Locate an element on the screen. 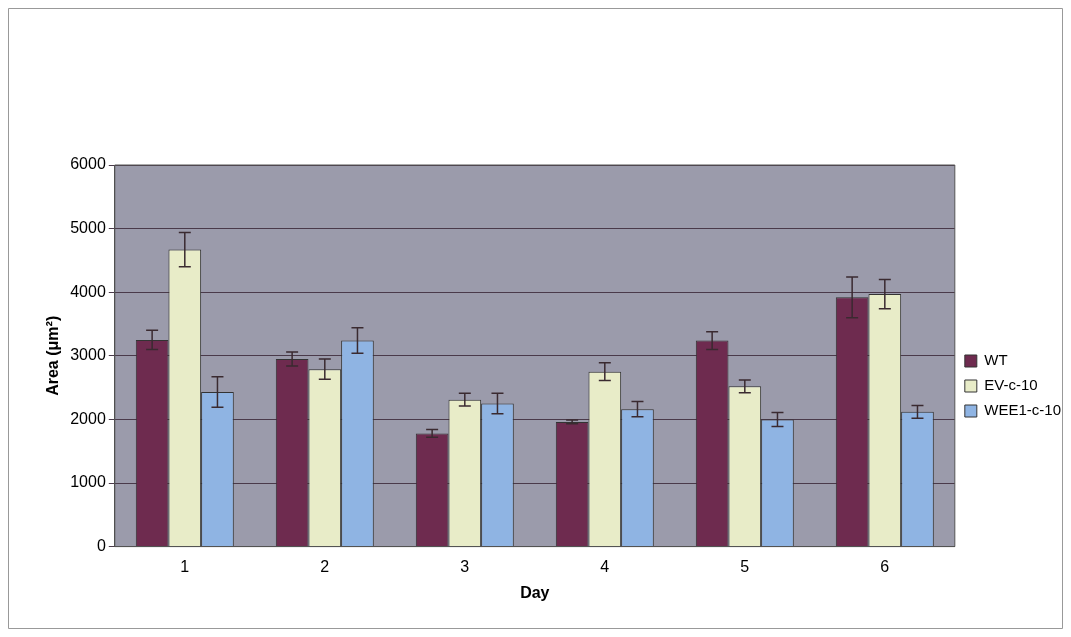 This screenshot has height=637, width=1071. y-tick-label: 4000 is located at coordinates (88, 291).